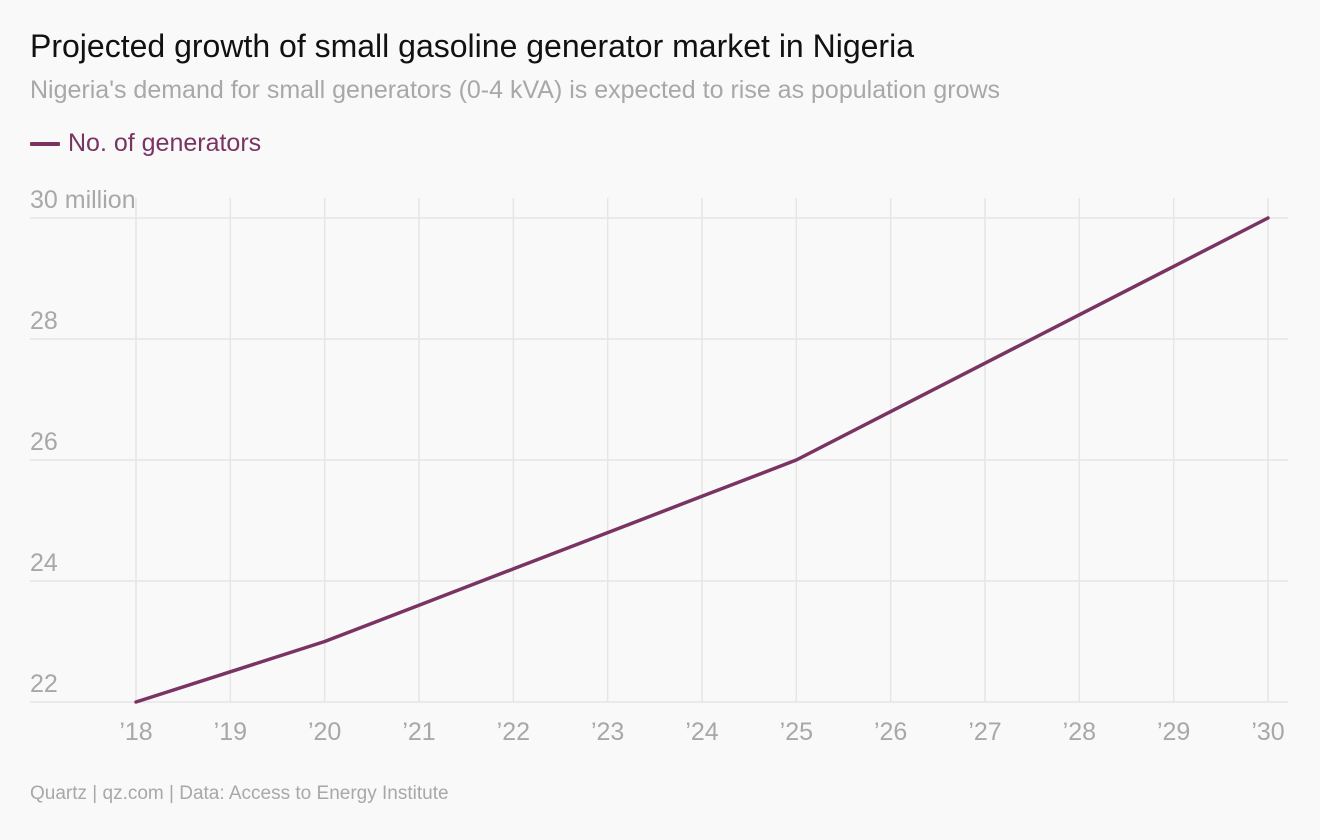 The image size is (1320, 840). I want to click on legend-label: No. of generators, so click(165, 143).